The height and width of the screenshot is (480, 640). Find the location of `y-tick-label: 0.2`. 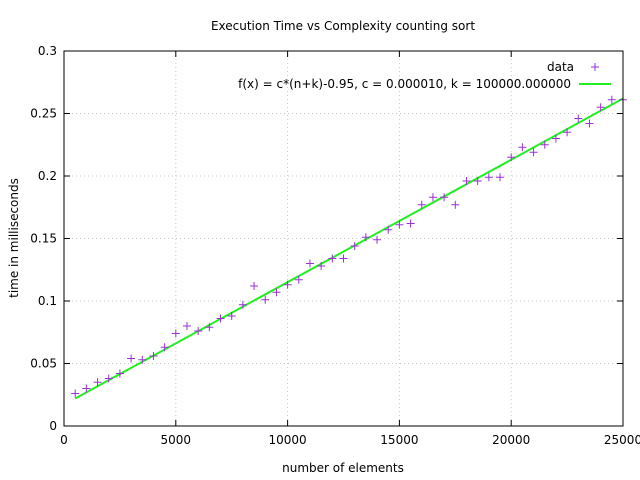

y-tick-label: 0.2 is located at coordinates (47, 176).